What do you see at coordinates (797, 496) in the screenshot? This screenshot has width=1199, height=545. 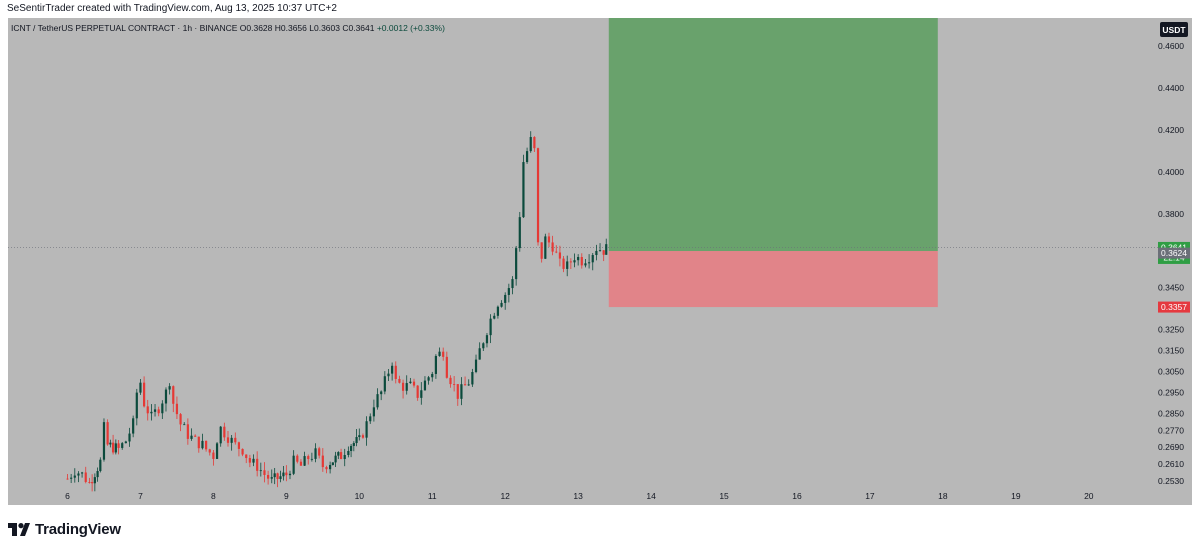 I see `x-tick-label: 16` at bounding box center [797, 496].